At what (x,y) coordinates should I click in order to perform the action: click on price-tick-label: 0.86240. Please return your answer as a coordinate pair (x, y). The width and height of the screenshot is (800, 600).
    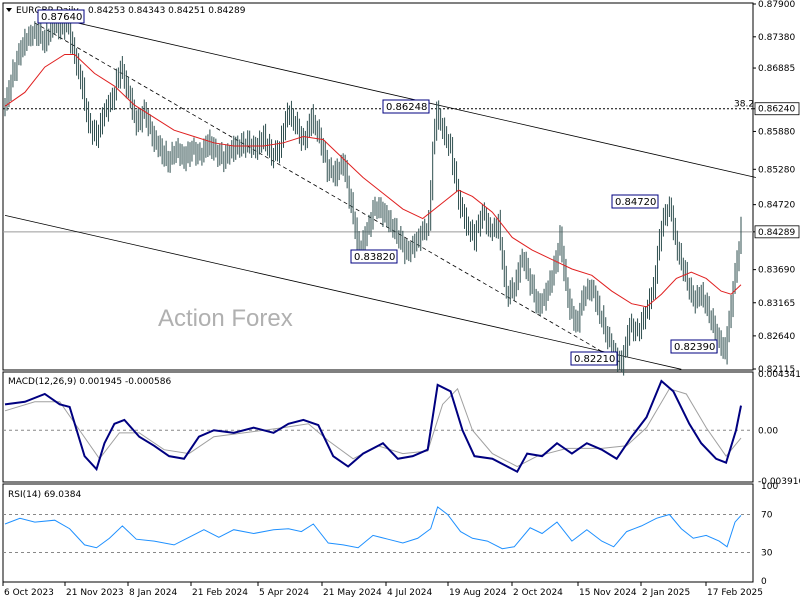
    Looking at the image, I should click on (776, 110).